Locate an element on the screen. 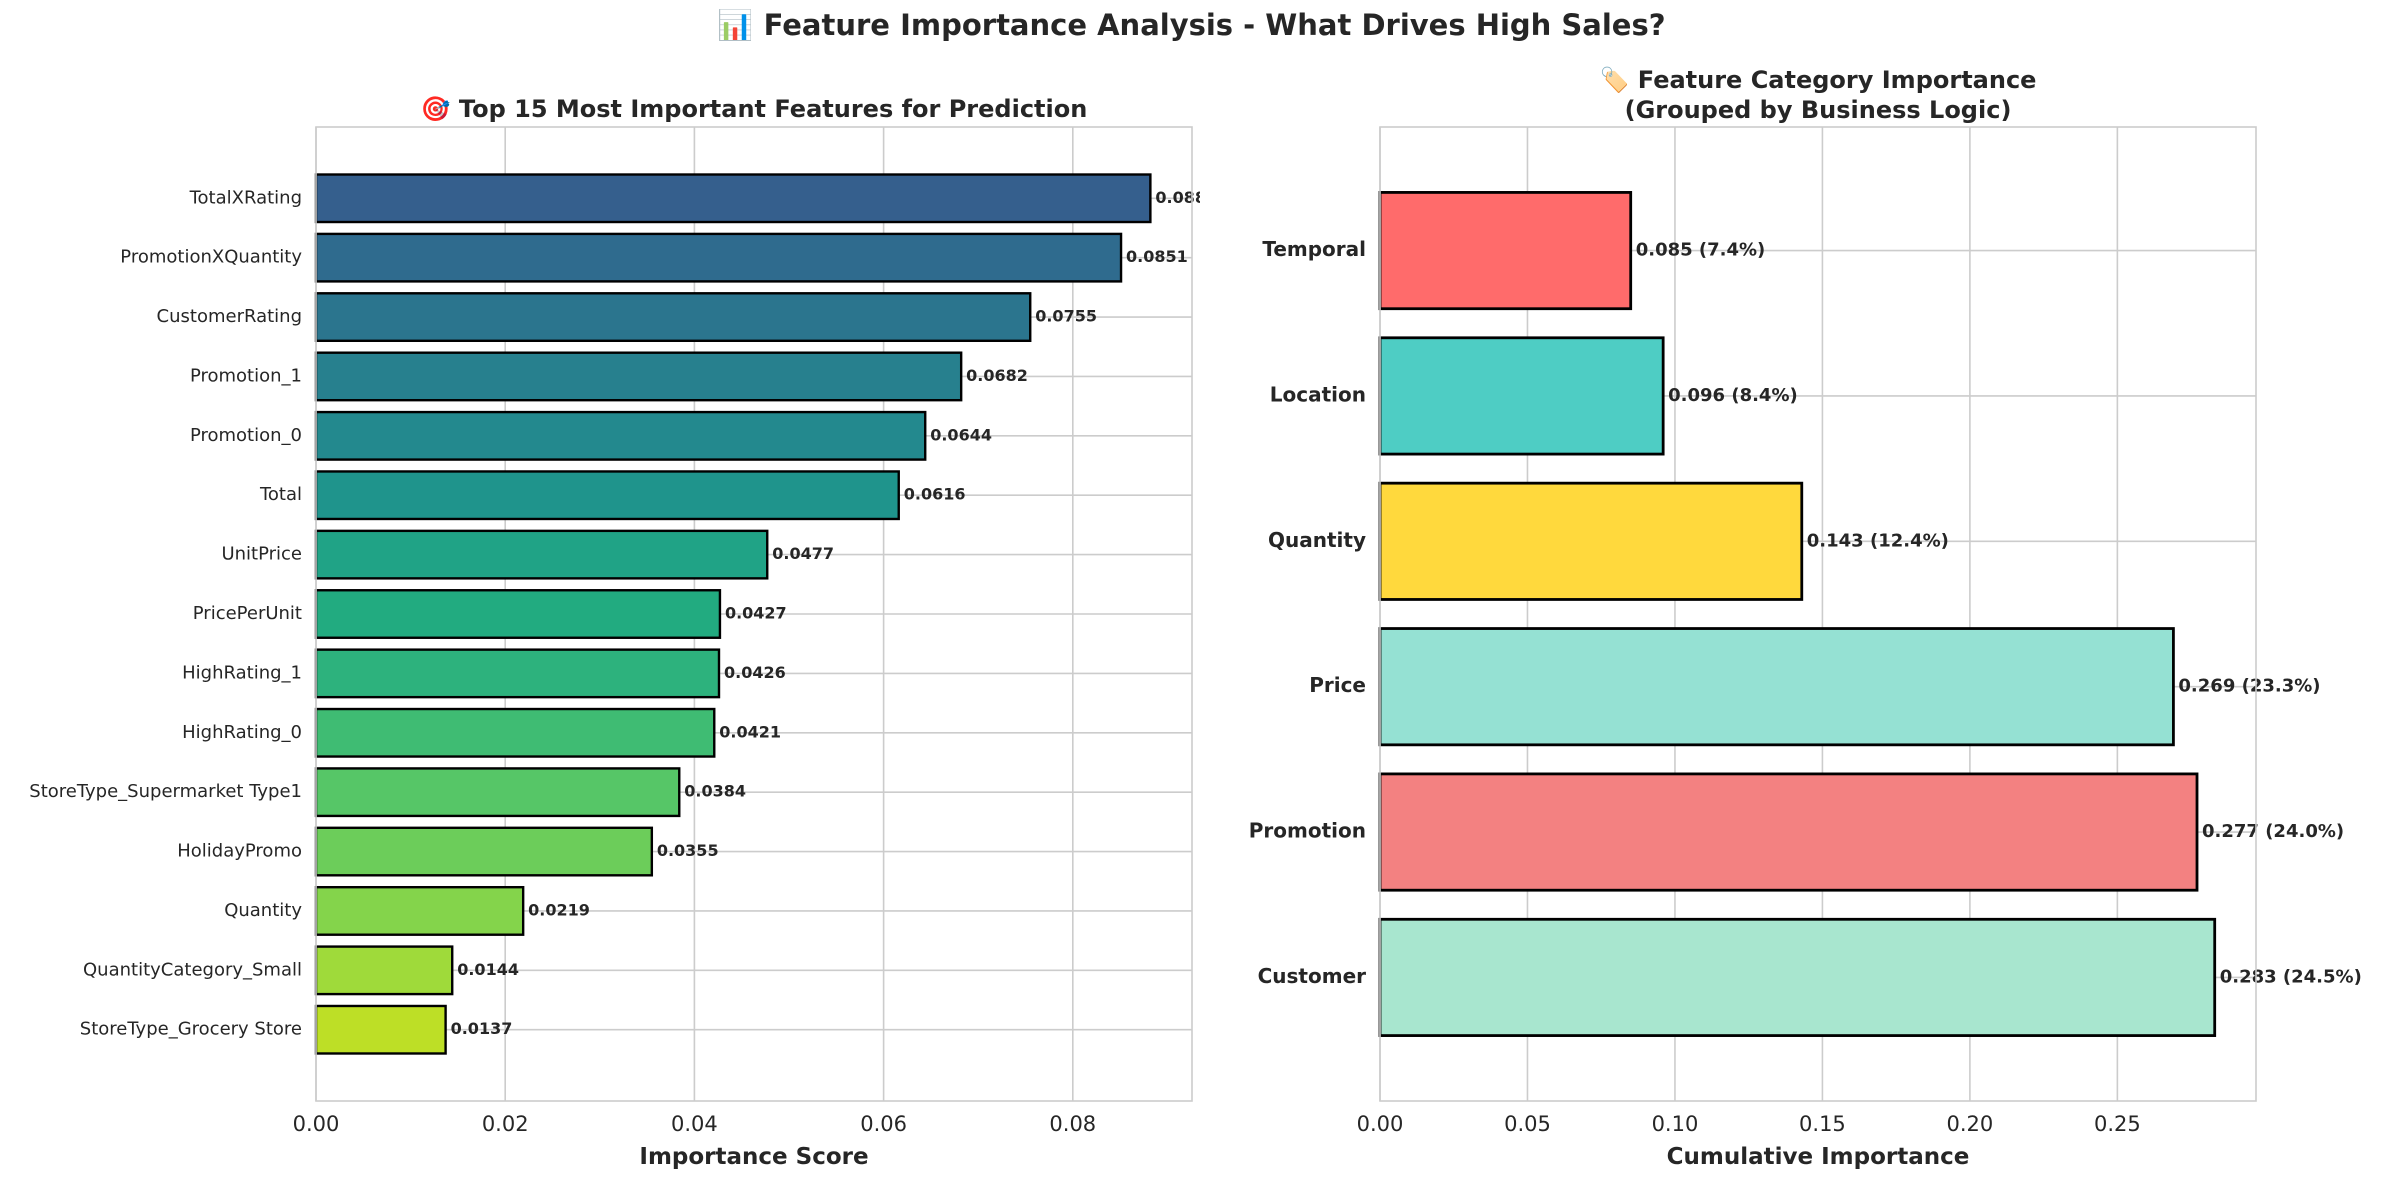  value-label: 0.283 (24.5%) is located at coordinates (2291, 976).